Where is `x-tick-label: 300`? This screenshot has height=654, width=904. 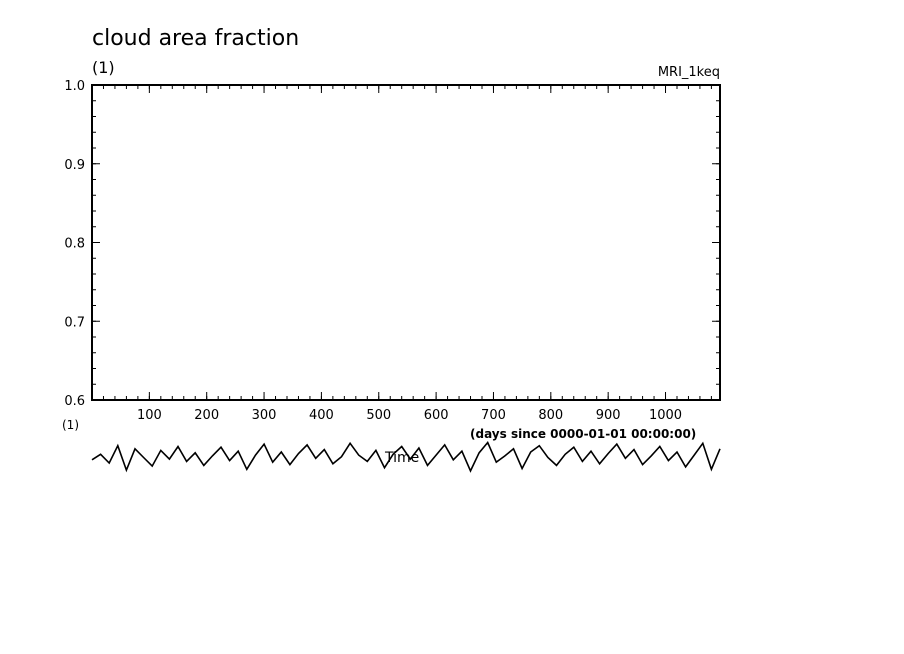
x-tick-label: 300 is located at coordinates (264, 415).